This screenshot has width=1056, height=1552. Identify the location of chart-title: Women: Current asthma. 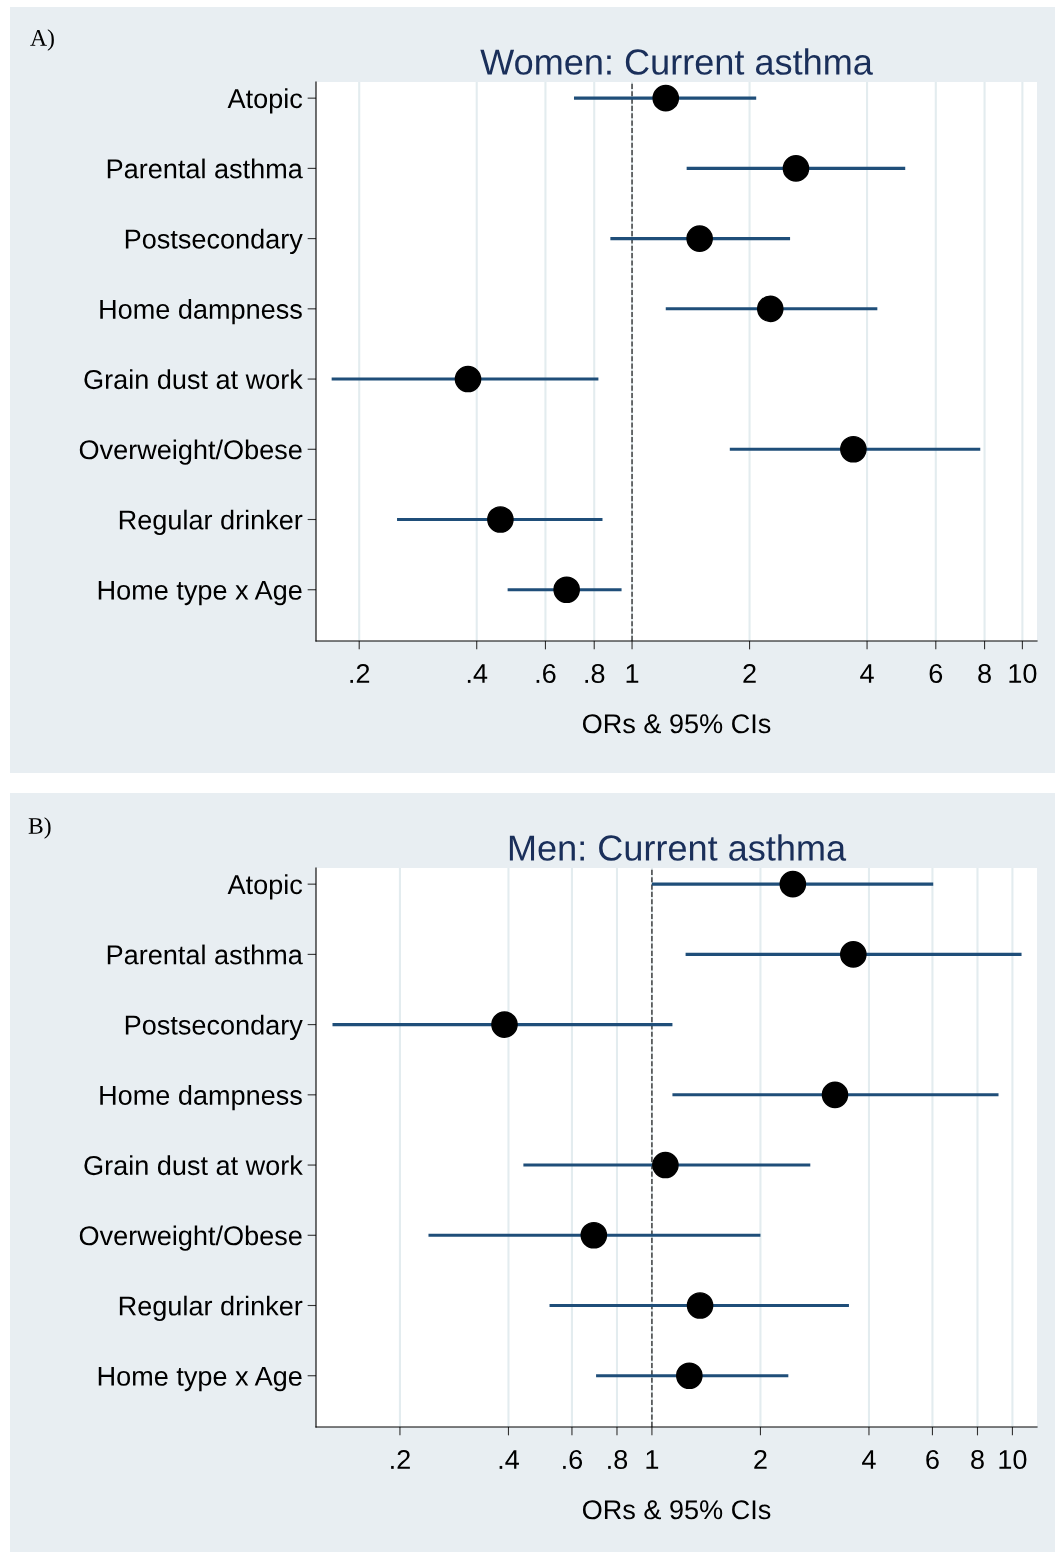
(676, 61).